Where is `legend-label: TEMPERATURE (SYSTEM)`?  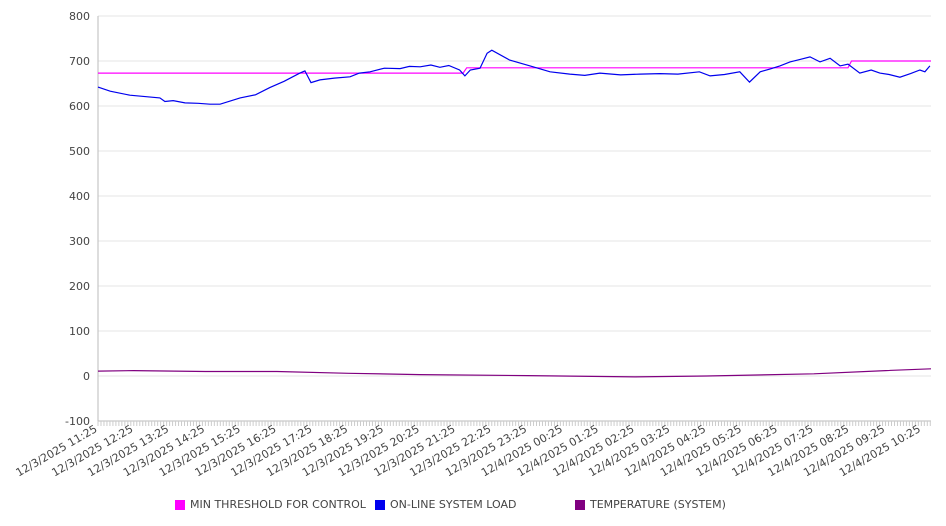
legend-label: TEMPERATURE (SYSTEM) is located at coordinates (658, 504).